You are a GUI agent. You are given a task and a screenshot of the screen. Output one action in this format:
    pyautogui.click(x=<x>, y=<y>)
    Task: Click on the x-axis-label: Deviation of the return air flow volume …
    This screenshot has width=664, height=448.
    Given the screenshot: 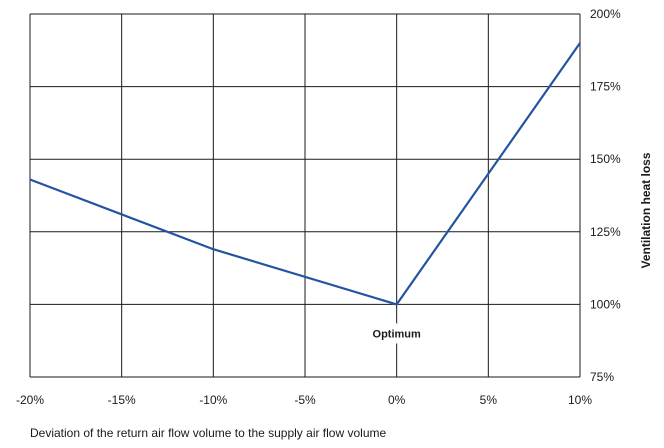 What is the action you would take?
    pyautogui.click(x=208, y=433)
    